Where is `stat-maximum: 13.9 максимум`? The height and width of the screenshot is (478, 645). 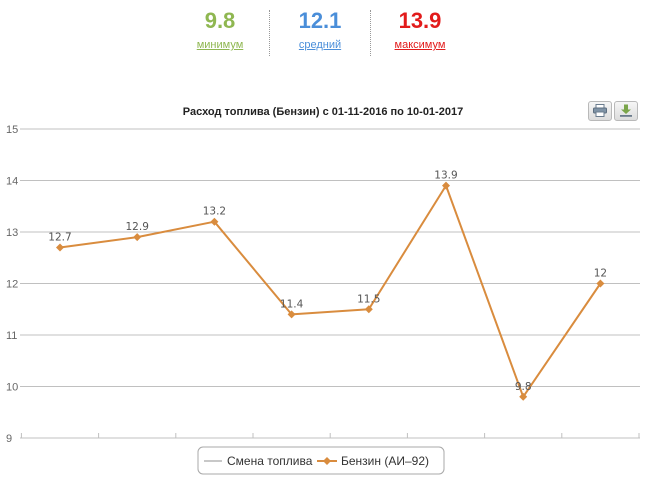 stat-maximum: 13.9 максимум is located at coordinates (420, 30).